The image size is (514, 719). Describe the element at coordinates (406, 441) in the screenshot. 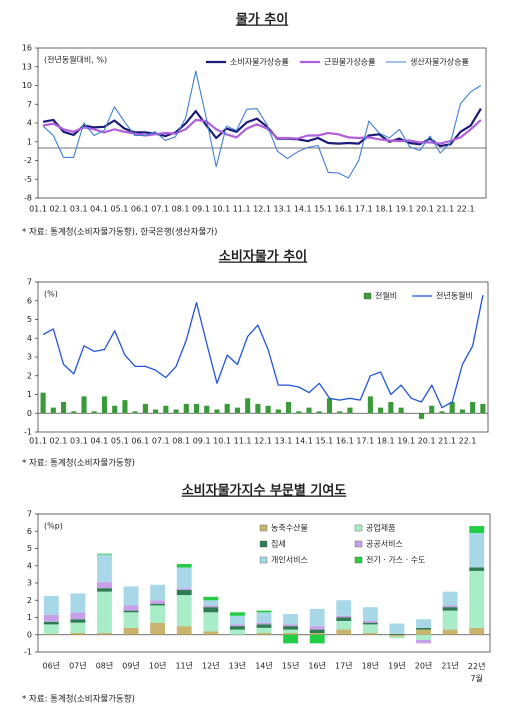

I see `x-tick-label: 19.1` at that location.